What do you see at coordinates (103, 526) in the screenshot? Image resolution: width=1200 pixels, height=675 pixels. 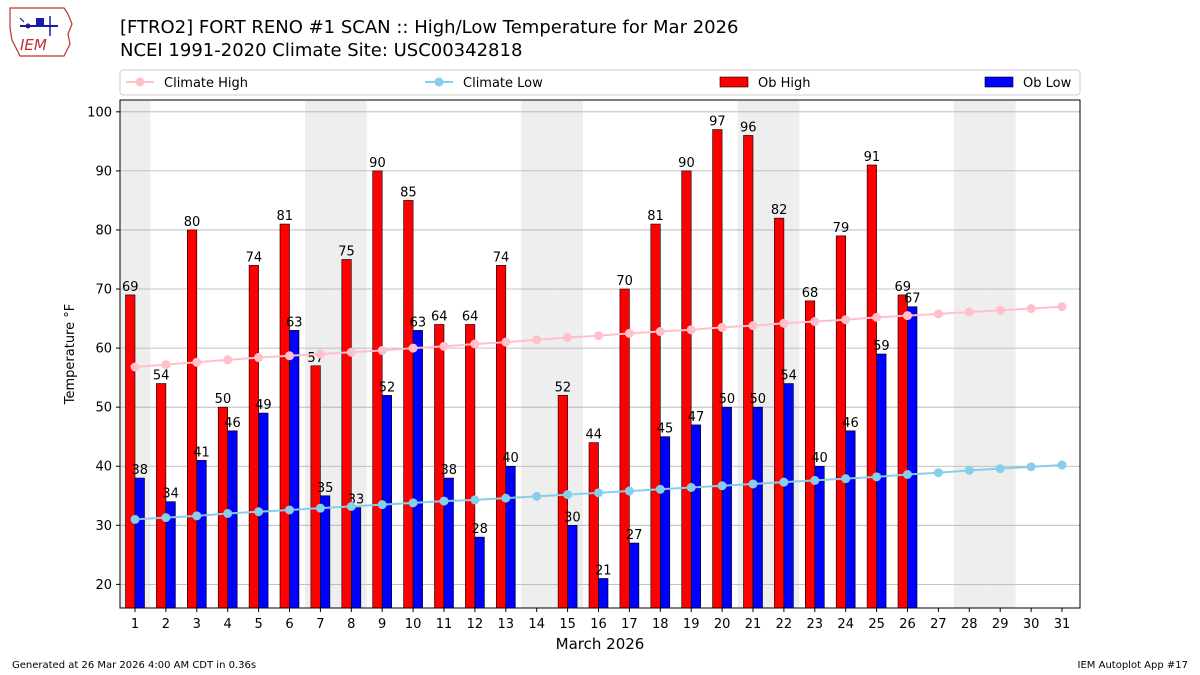 I see `y-tick-label: 30` at bounding box center [103, 526].